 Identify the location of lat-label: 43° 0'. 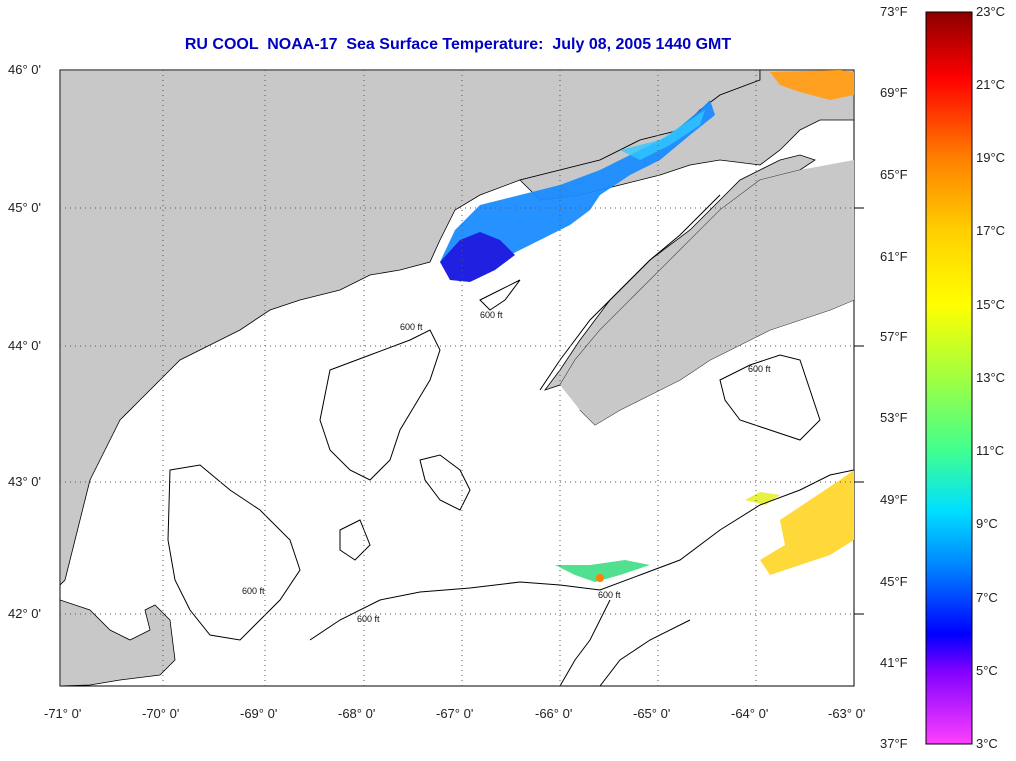
(24, 481).